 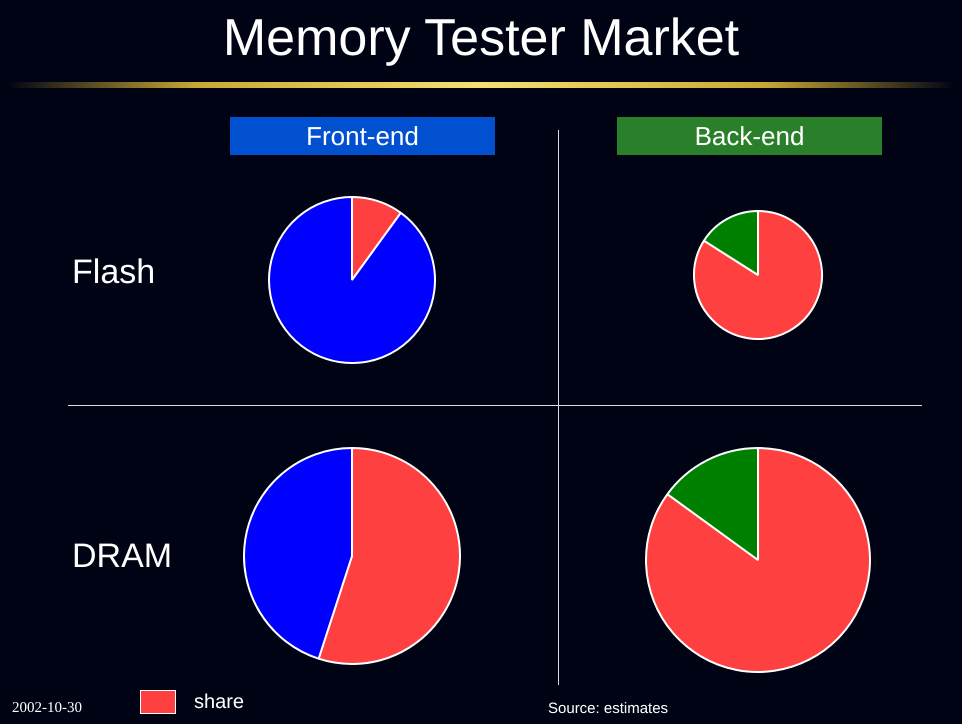 I want to click on text: Flash, so click(x=114, y=272).